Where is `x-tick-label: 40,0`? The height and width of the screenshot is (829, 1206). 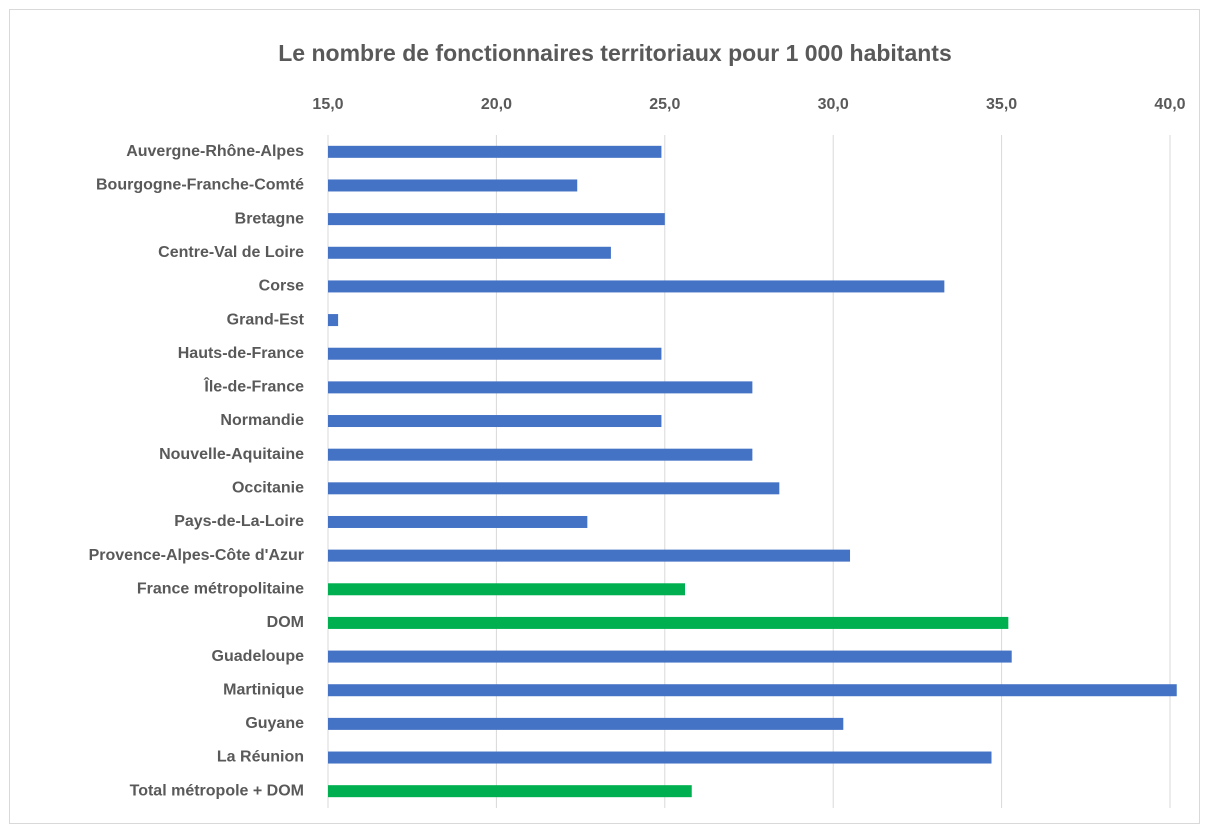
x-tick-label: 40,0 is located at coordinates (1169, 104).